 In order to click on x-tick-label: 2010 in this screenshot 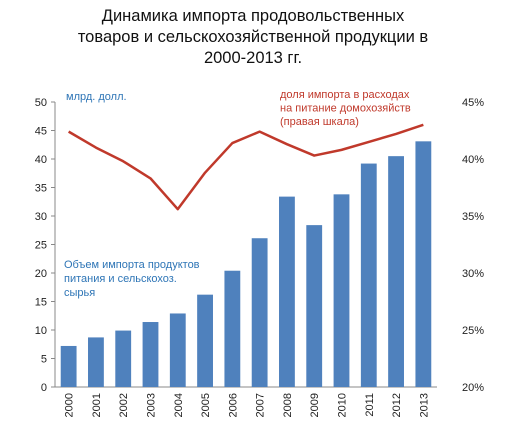, I will do `click(343, 405)`.